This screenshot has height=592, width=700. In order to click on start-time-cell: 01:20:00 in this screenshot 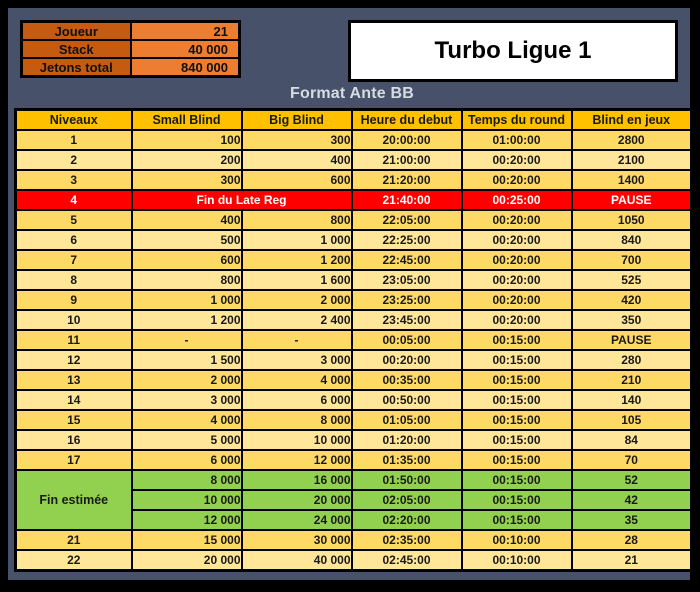, I will do `click(406, 440)`.